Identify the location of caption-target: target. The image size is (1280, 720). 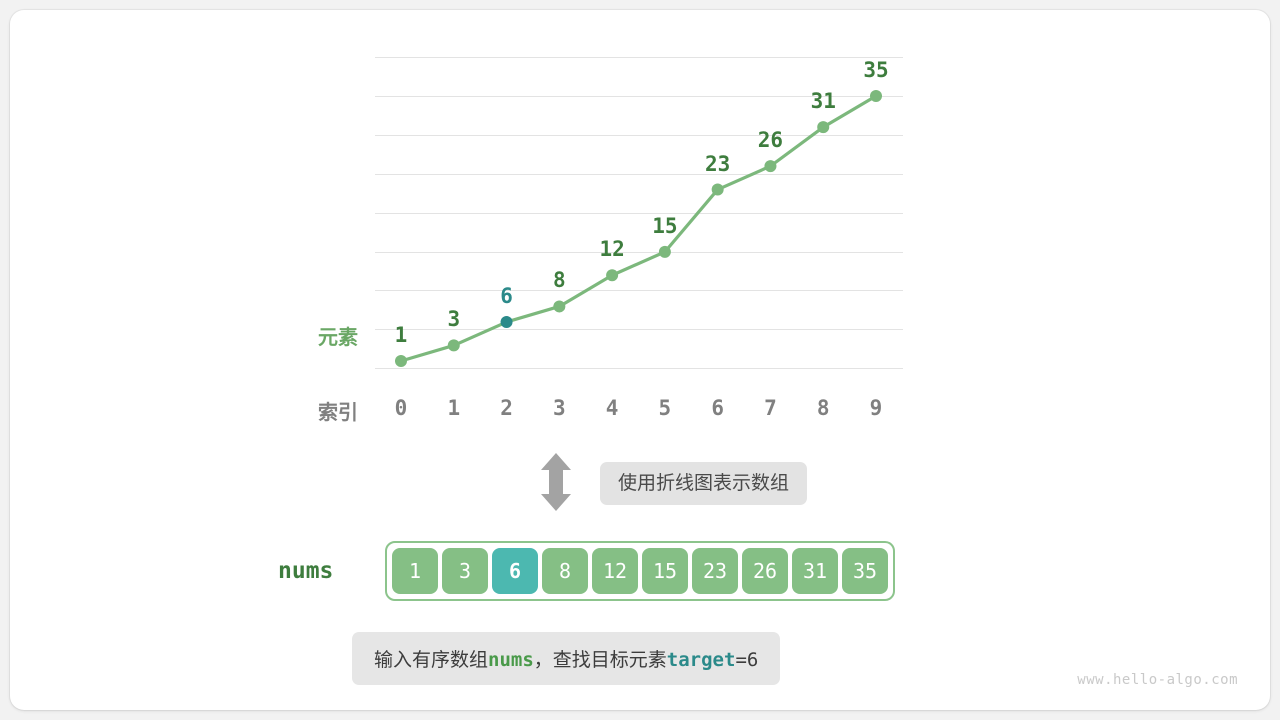
(701, 660).